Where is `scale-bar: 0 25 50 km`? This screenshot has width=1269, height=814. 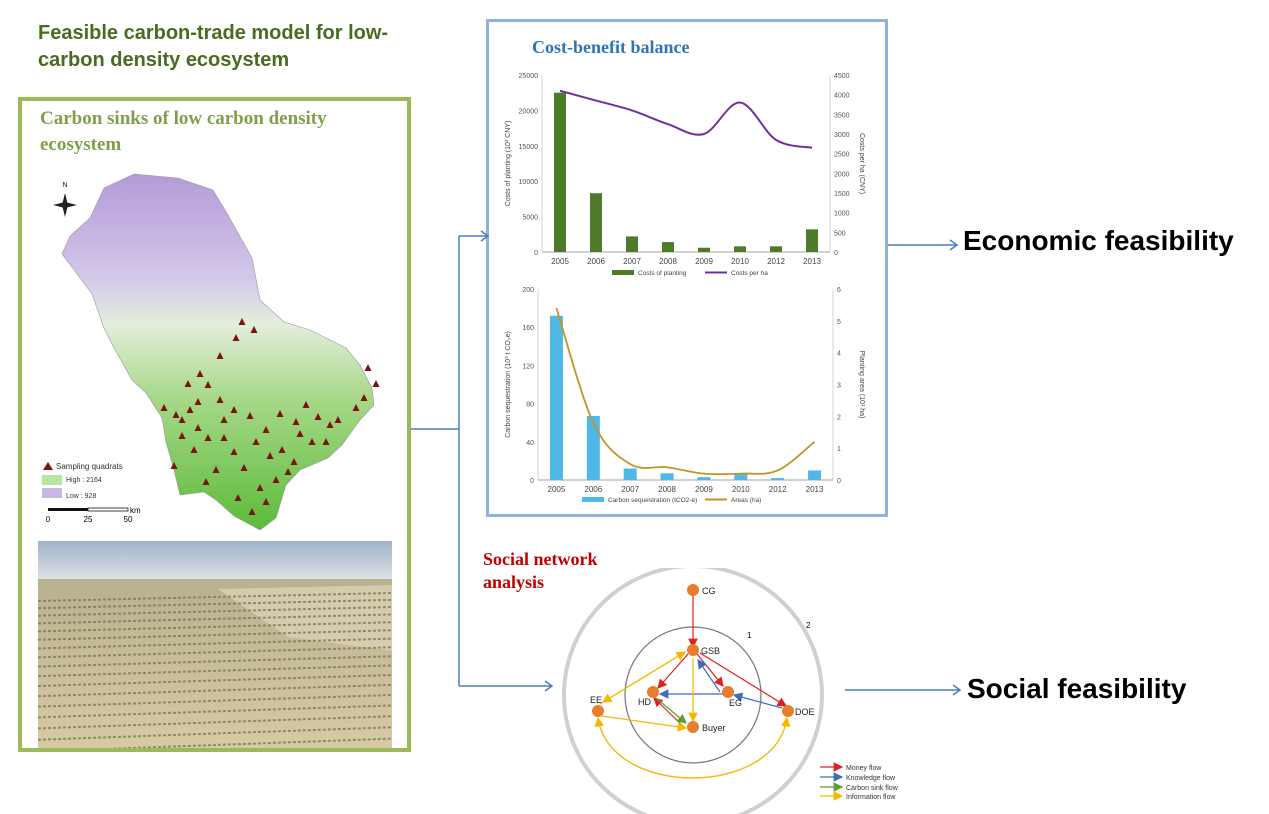 scale-bar: 0 25 50 km is located at coordinates (93, 515).